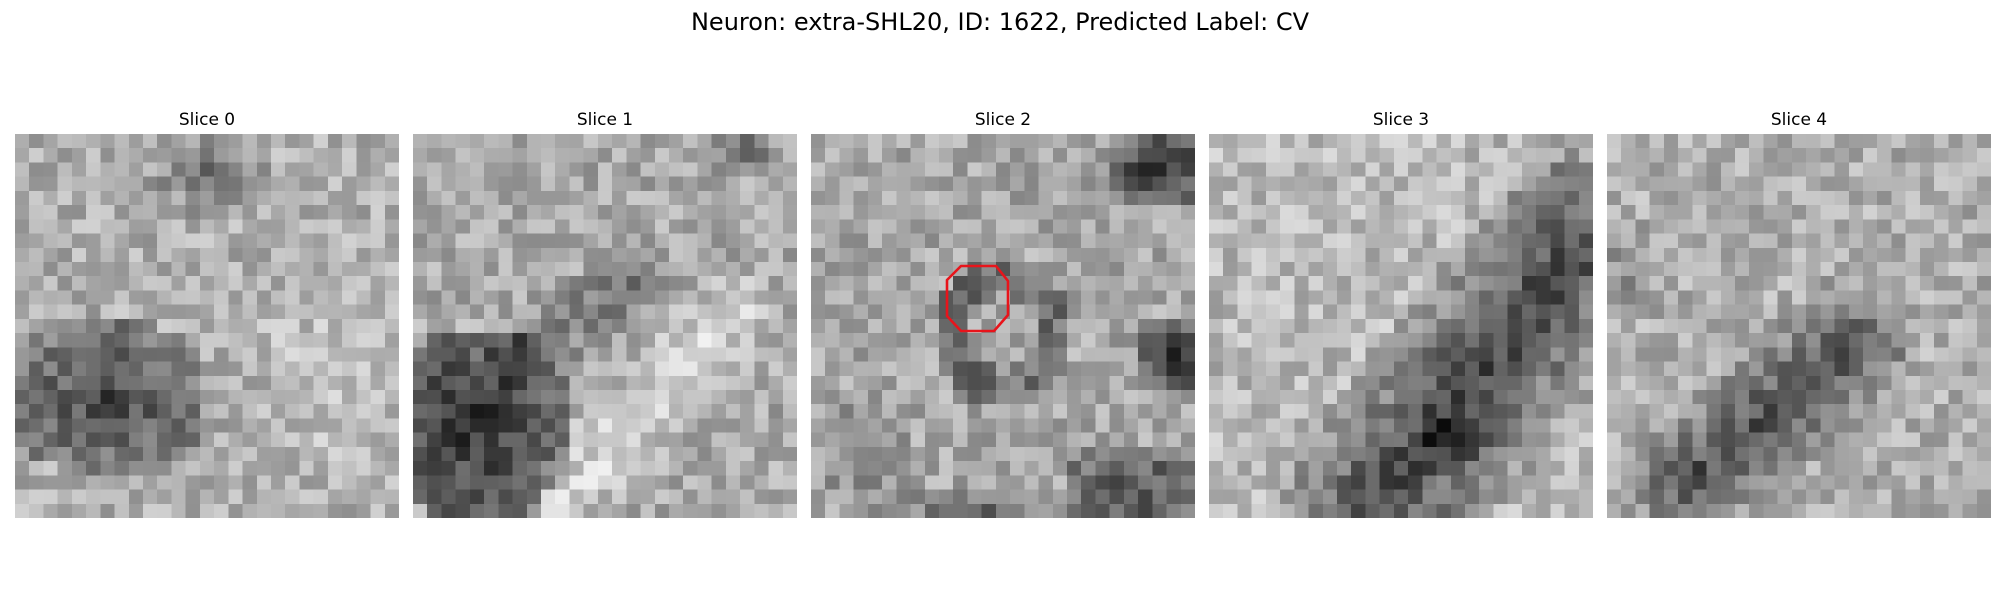 This screenshot has width=2000, height=600. I want to click on slice-panel-1: Slice 1, so click(605, 313).